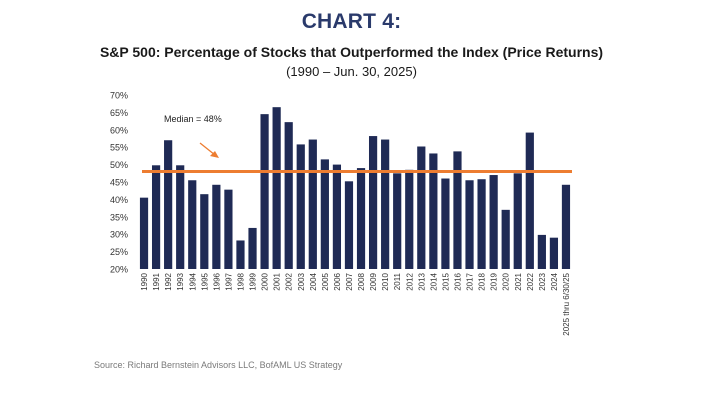  What do you see at coordinates (337, 281) in the screenshot?
I see `x-tick-label: 2006` at bounding box center [337, 281].